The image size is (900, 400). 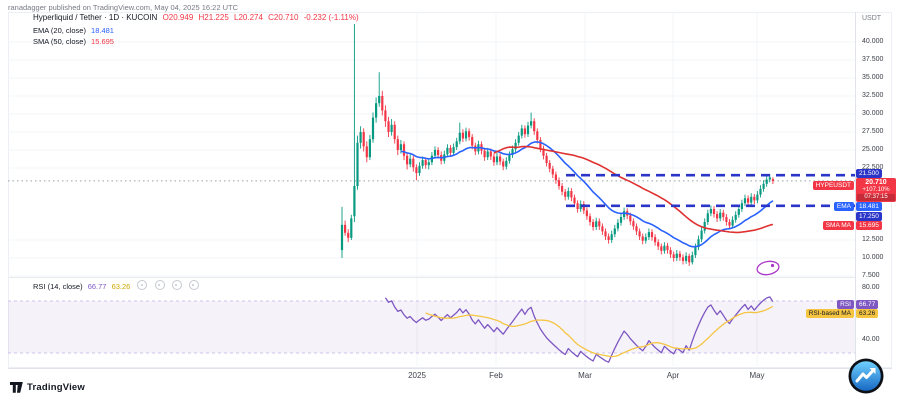 I want to click on price-axis-separator, so click(x=855, y=190).